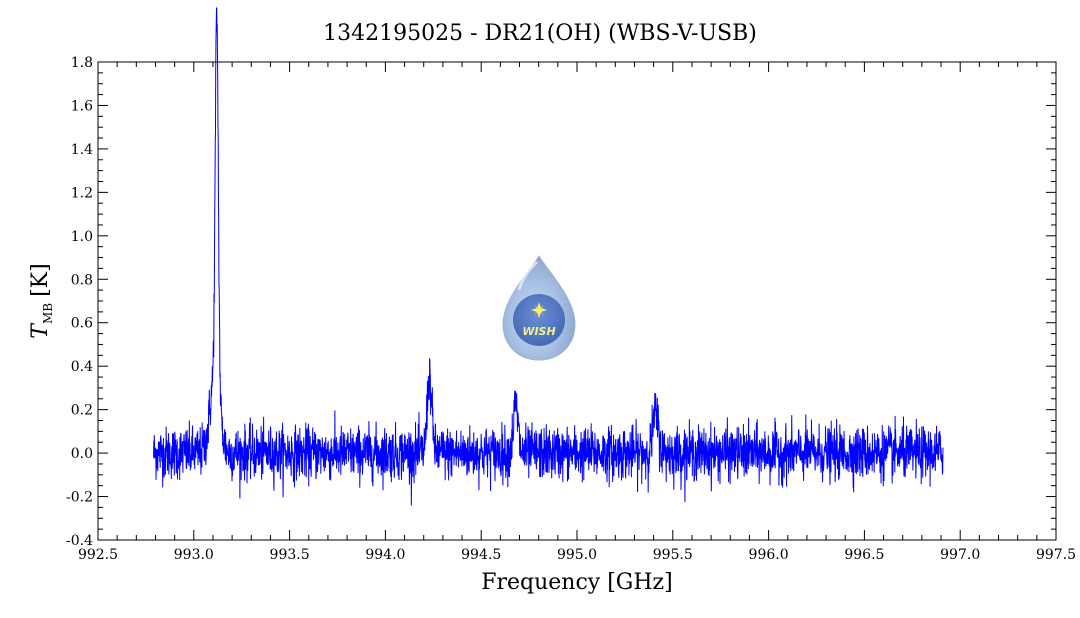 The height and width of the screenshot is (618, 1080). Describe the element at coordinates (1056, 555) in the screenshot. I see `x-tick-label: 997.5` at that location.